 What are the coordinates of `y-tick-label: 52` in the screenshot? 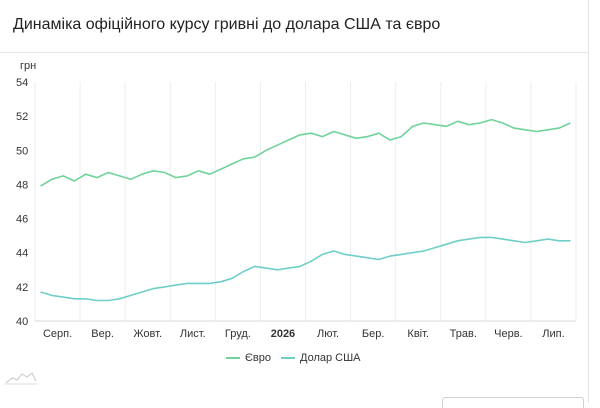 It's located at (22, 117).